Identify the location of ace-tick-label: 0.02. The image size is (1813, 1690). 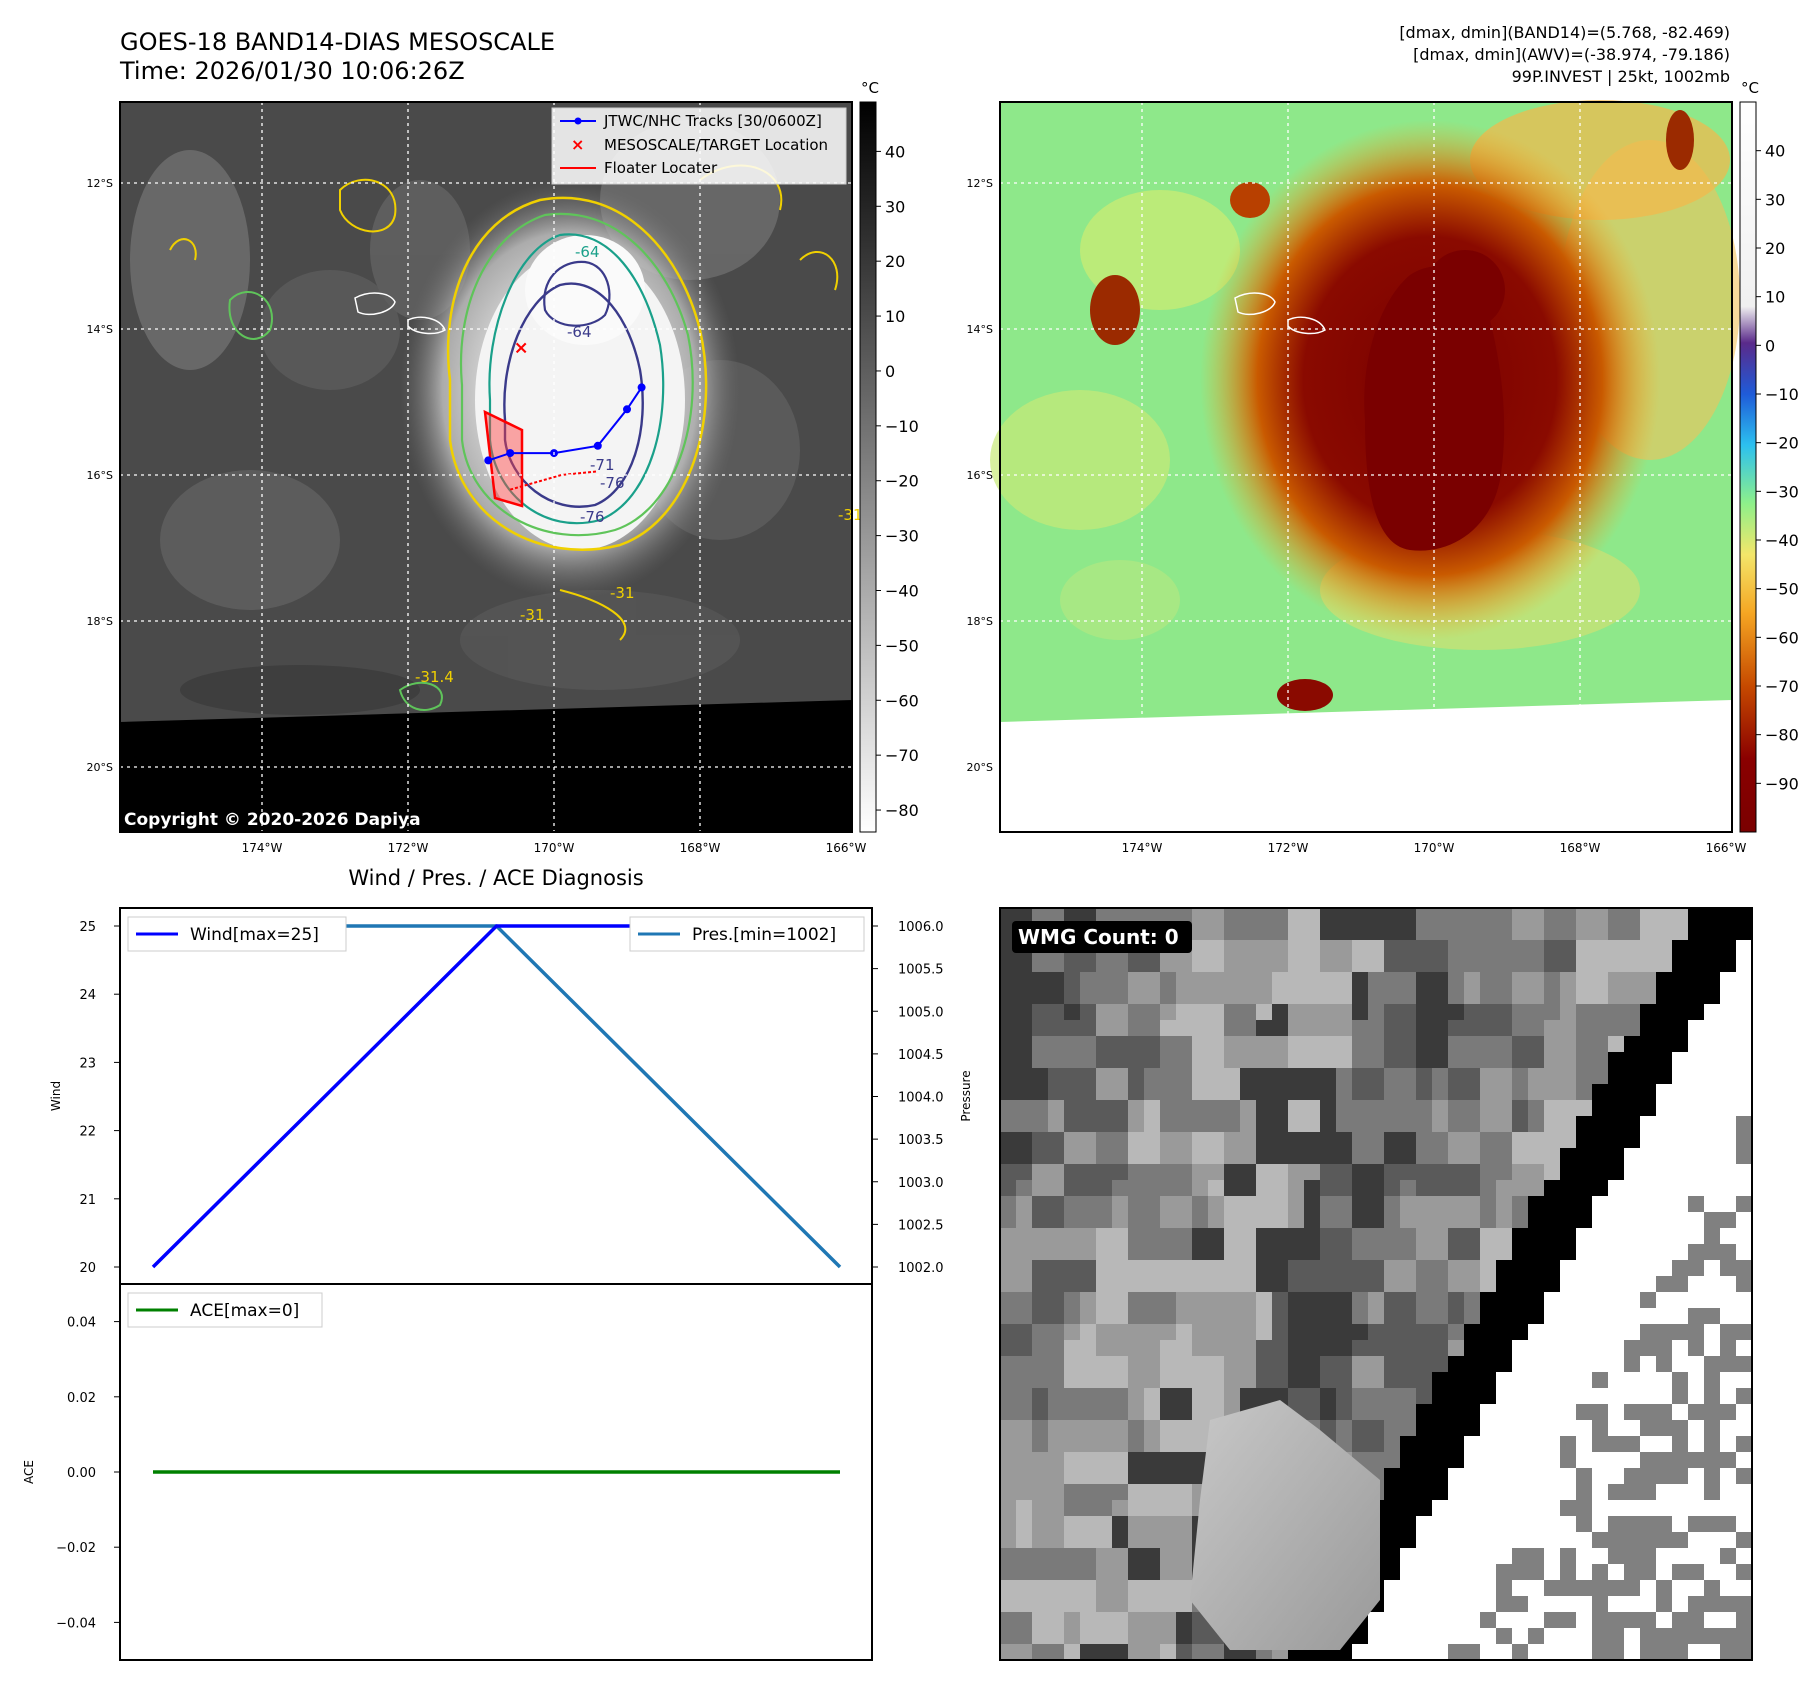
(81, 1398).